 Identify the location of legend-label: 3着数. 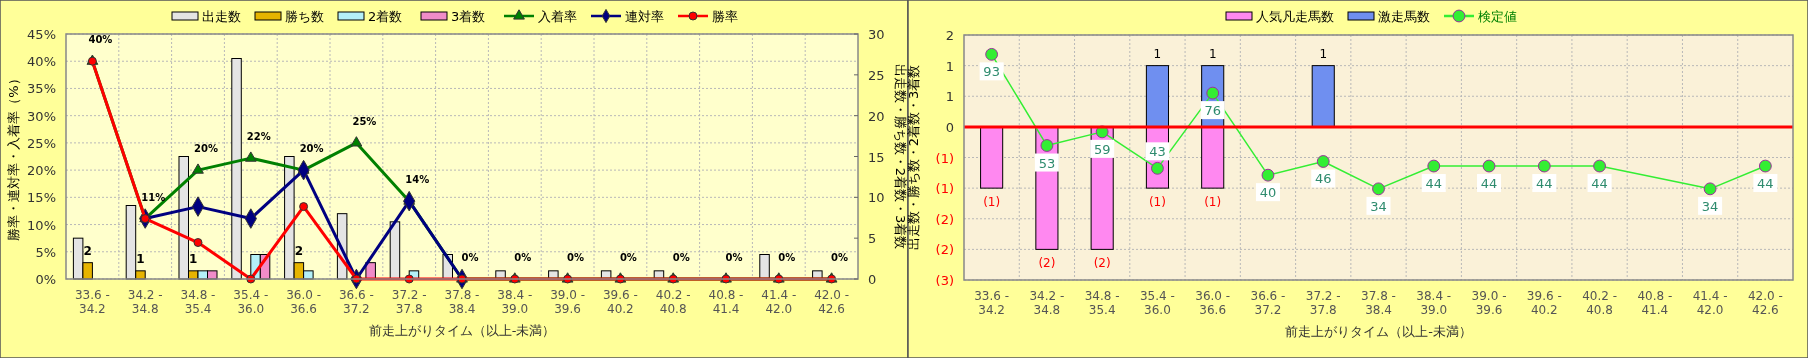
(468, 16).